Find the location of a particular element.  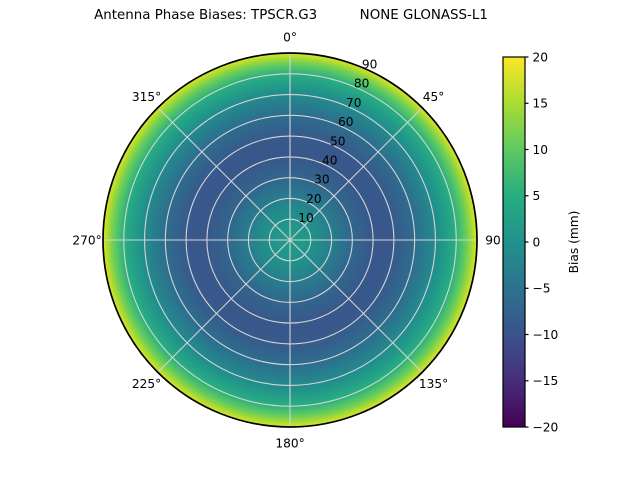

angular-tick-label: 315° is located at coordinates (146, 97).